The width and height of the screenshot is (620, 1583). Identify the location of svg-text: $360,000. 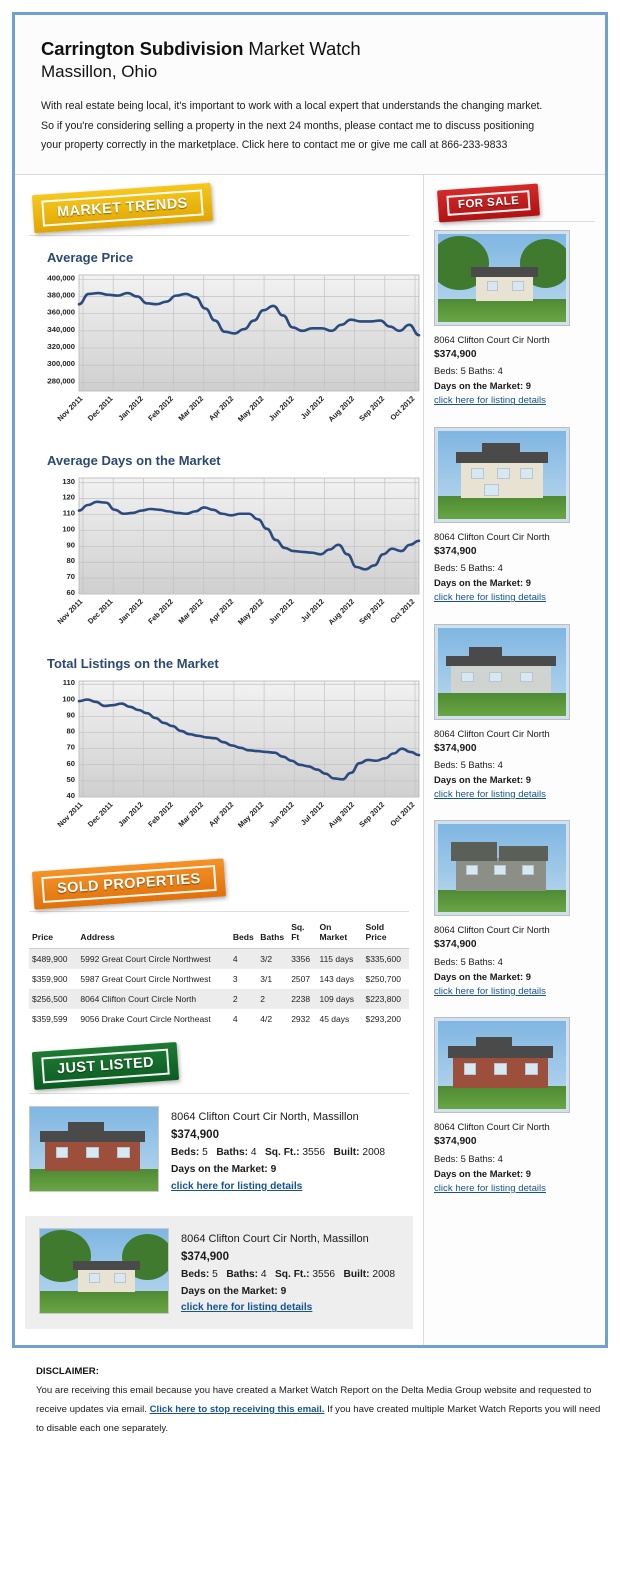
(61, 312).